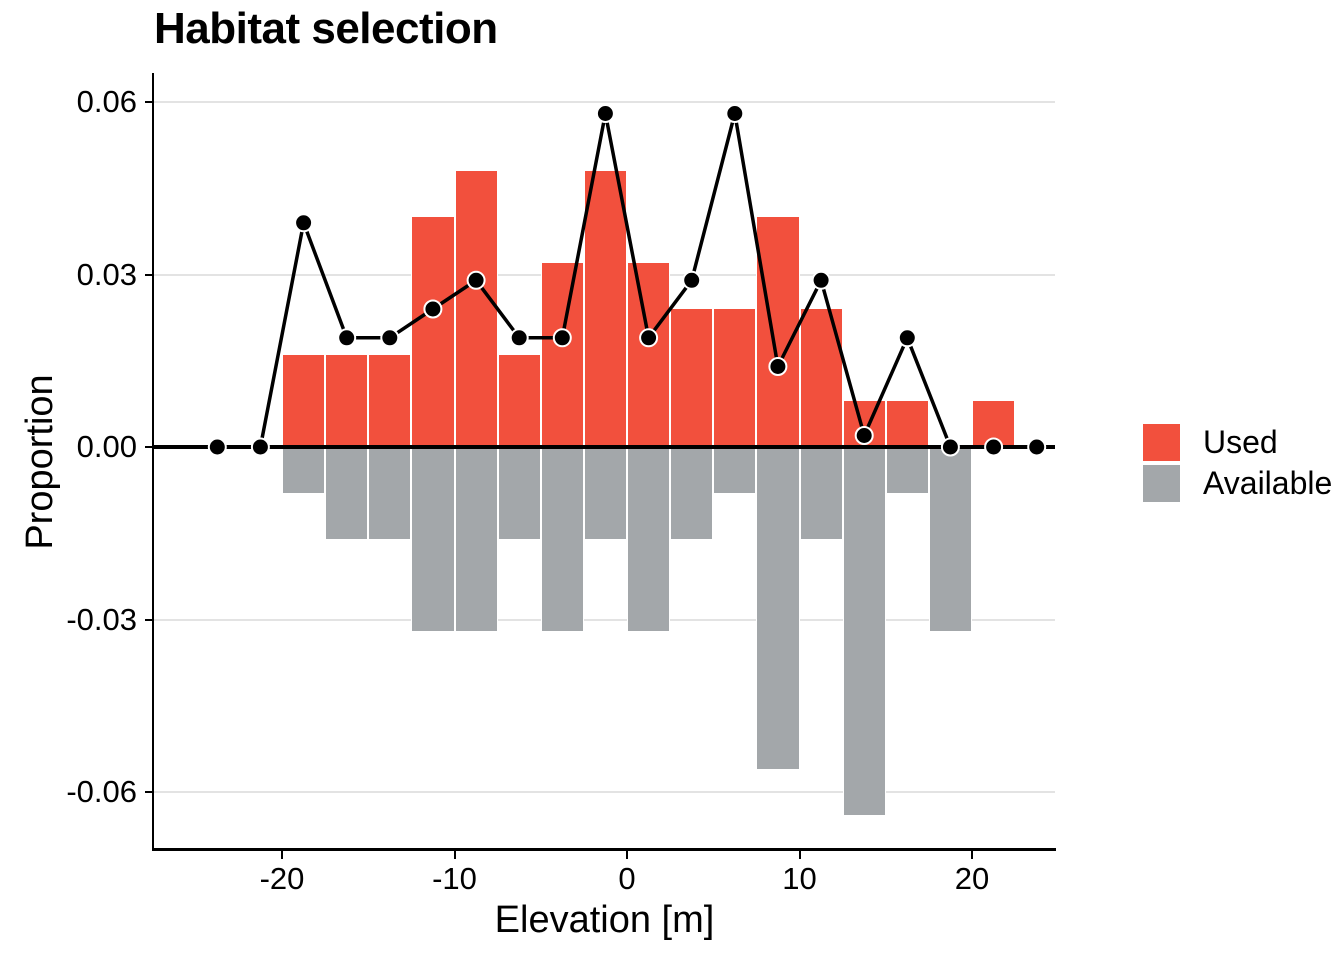 This screenshot has height=960, width=1344. I want to click on legend-label-used: Used, so click(1240, 442).